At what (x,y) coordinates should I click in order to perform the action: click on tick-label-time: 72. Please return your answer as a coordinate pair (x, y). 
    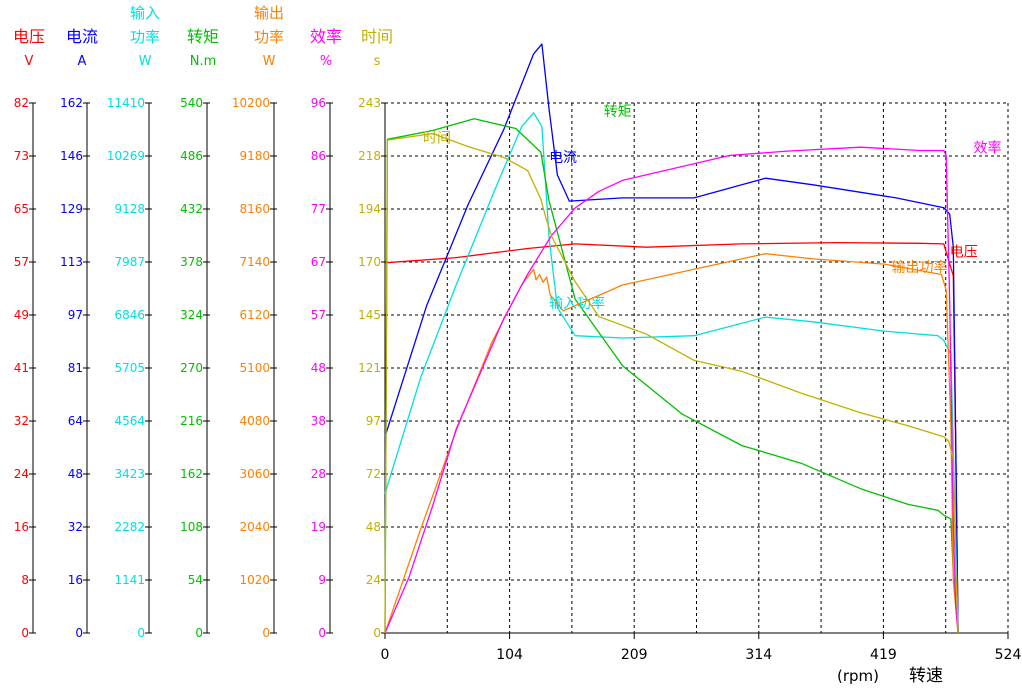
    Looking at the image, I should click on (373, 474).